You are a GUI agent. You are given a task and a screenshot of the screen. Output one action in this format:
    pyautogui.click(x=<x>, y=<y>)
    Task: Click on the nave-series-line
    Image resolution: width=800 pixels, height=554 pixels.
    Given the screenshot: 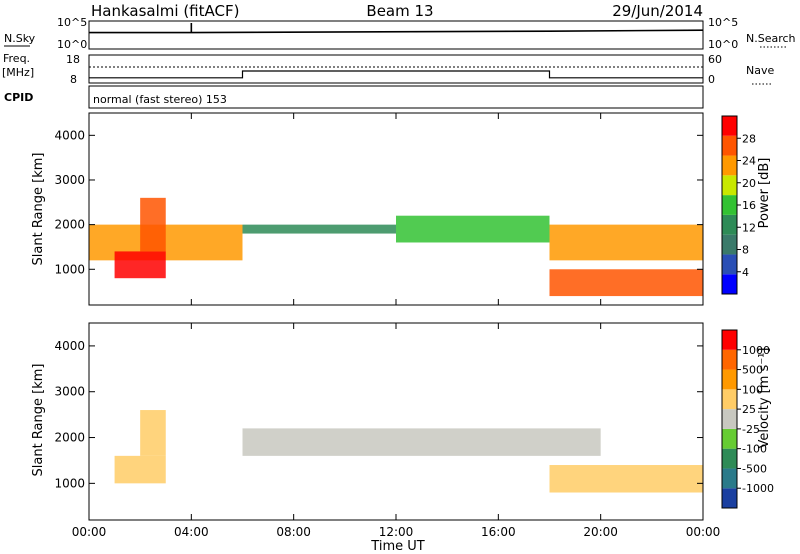 What is the action you would take?
    pyautogui.click(x=396, y=74)
    